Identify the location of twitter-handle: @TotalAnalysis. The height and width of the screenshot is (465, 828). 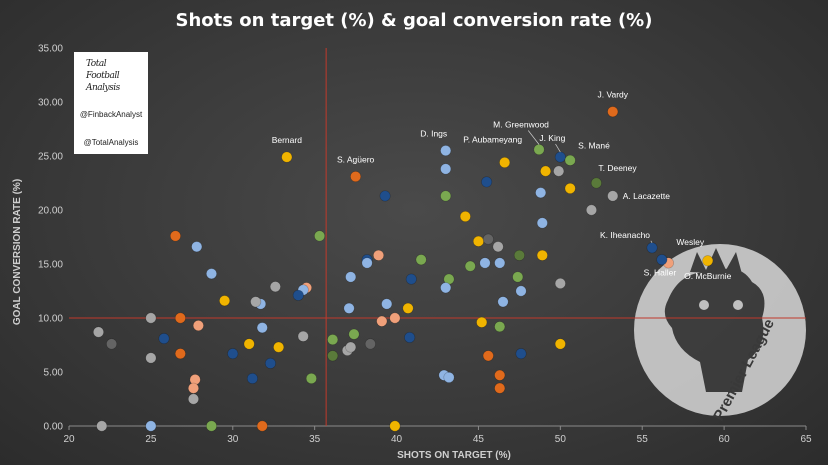
(111, 142).